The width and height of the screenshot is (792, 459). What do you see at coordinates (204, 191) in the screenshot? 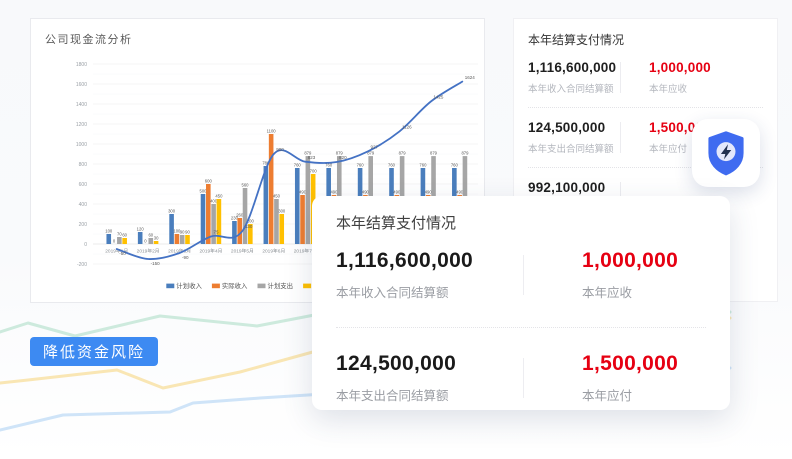
I see `svg-text: 500` at bounding box center [204, 191].